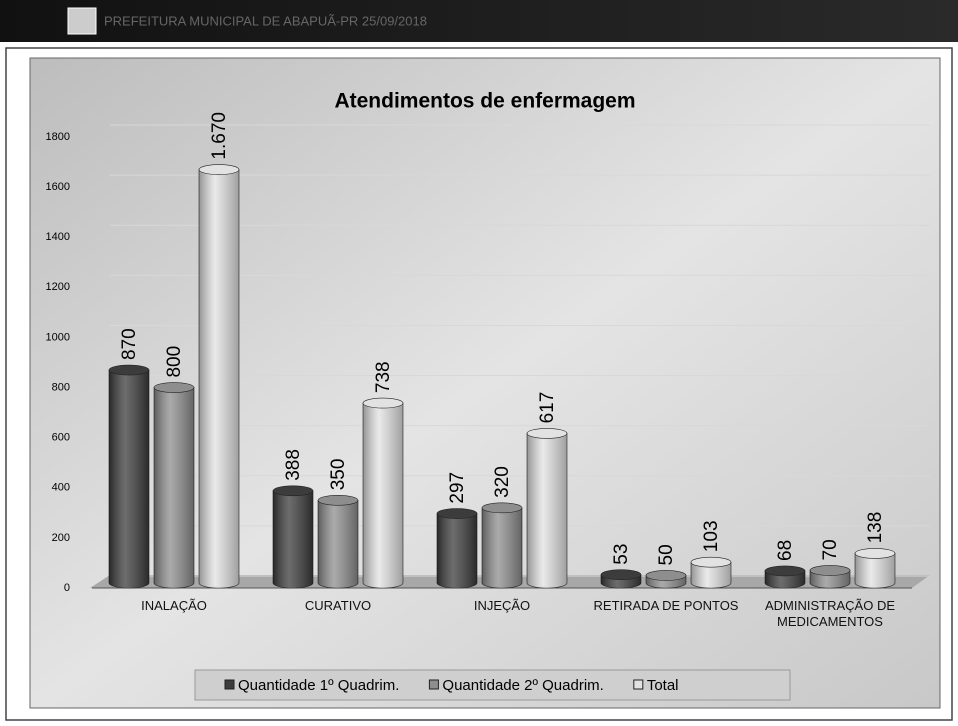 This screenshot has height=726, width=958. What do you see at coordinates (829, 613) in the screenshot?
I see `x-tick-label: ADMINISTRAÇÃO DE MEDICAMENTOS` at bounding box center [829, 613].